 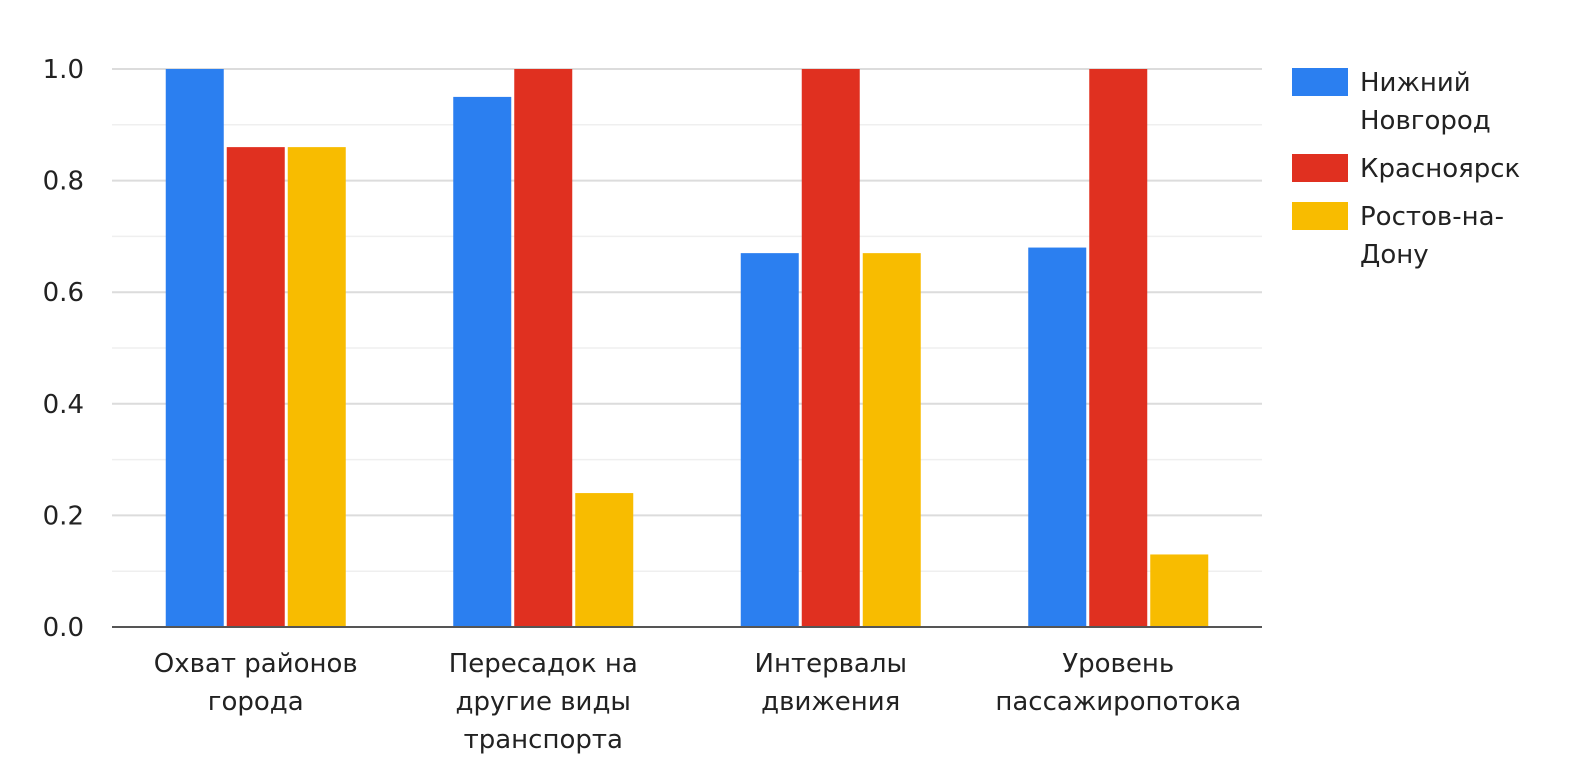 What do you see at coordinates (1432, 217) in the screenshot?
I see `legend-label: Ростов-на-` at bounding box center [1432, 217].